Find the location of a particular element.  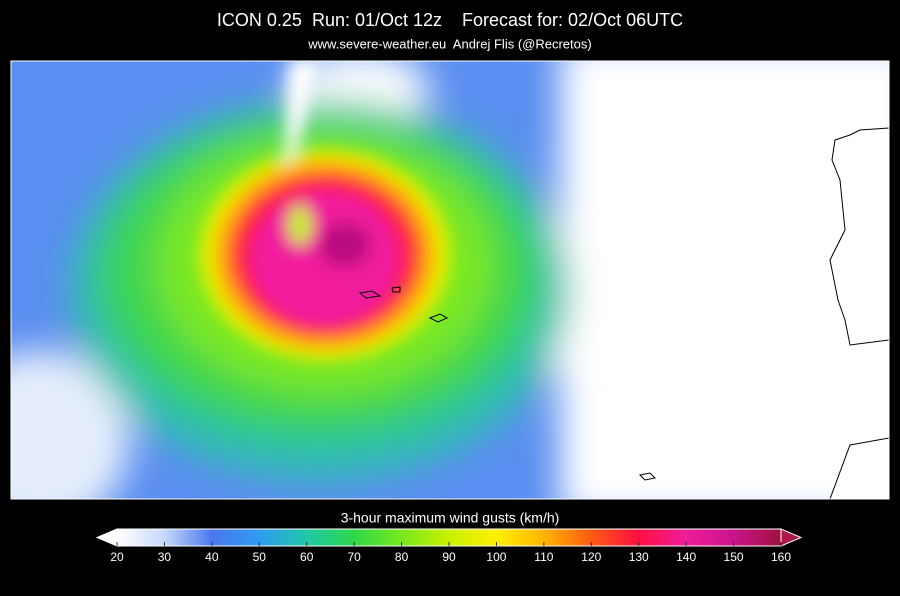

colorbar-tick-label: 110 is located at coordinates (543, 557).